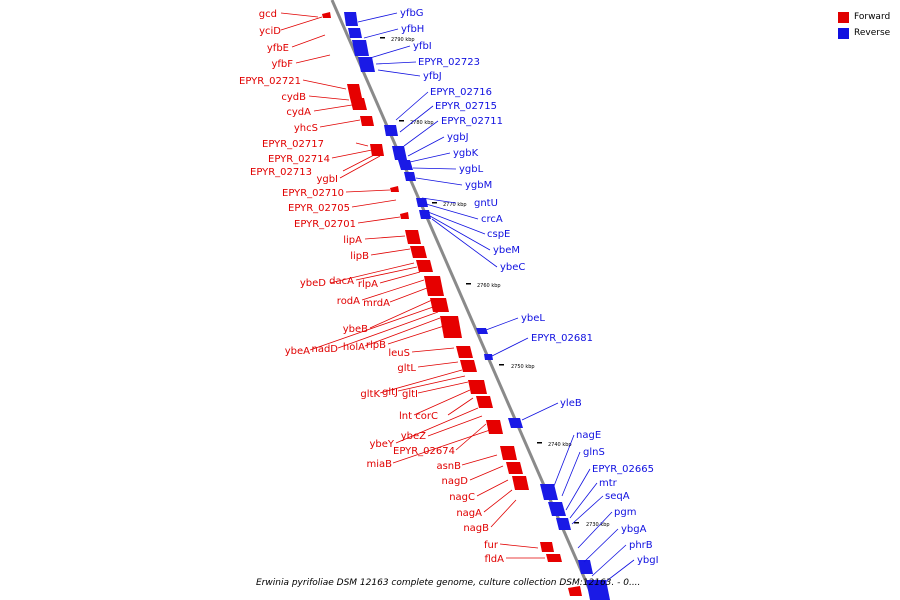  I want to click on gene-label: mtr, so click(608, 483).